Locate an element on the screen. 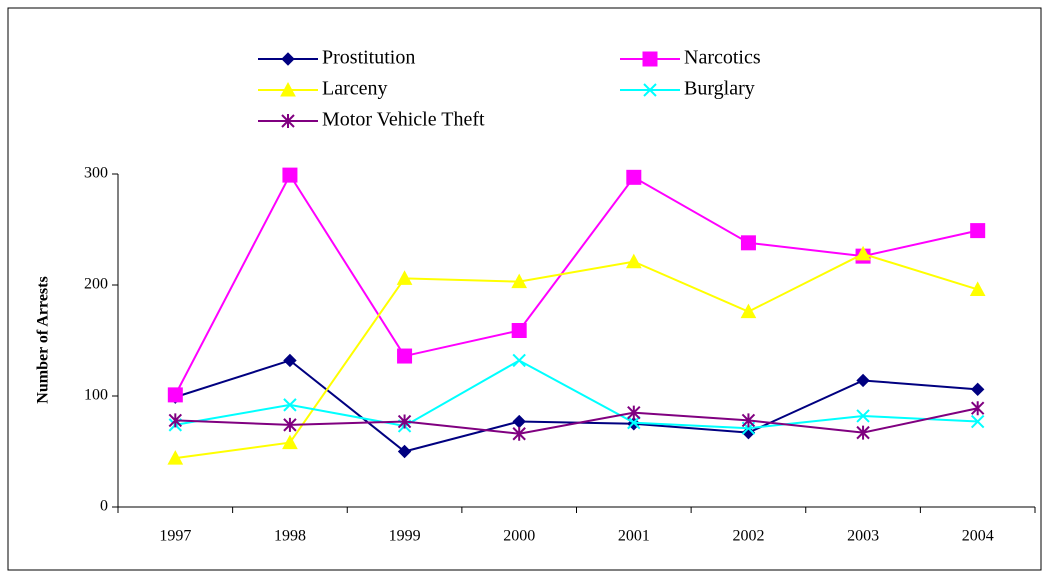  legend-entry: Larceny is located at coordinates (323, 89).